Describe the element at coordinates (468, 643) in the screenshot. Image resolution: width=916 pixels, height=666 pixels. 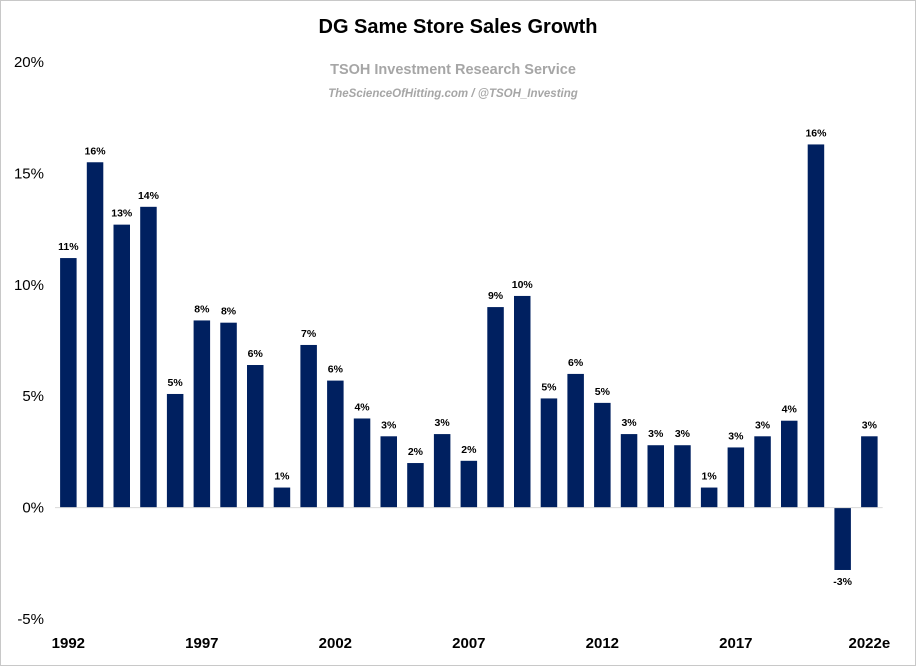
I see `x-tick-label: 2007` at that location.